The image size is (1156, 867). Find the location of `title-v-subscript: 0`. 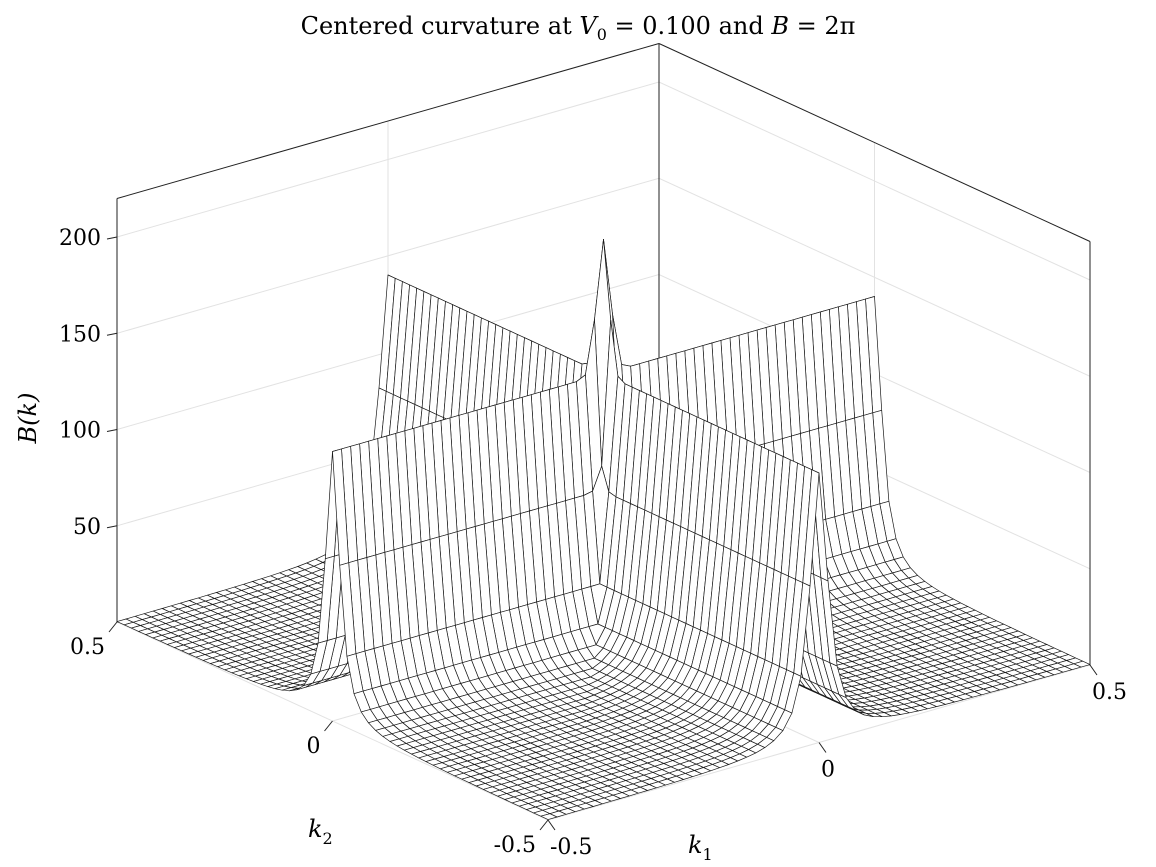

title-v-subscript: 0 is located at coordinates (602, 34).